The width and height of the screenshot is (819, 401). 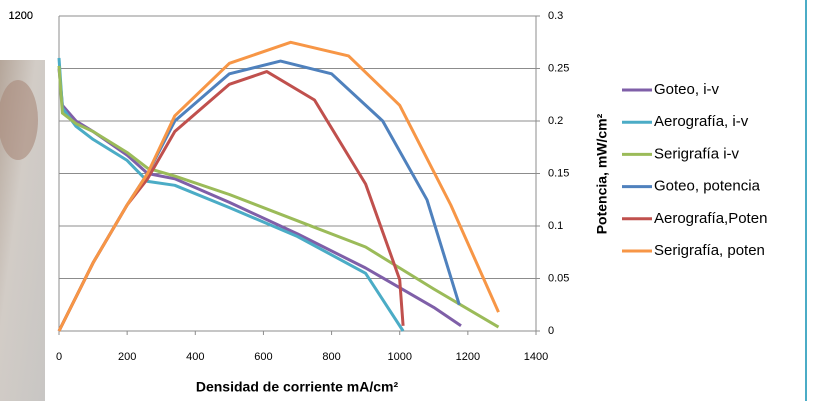 What do you see at coordinates (558, 68) in the screenshot?
I see `y2-tick-label: 0.25` at bounding box center [558, 68].